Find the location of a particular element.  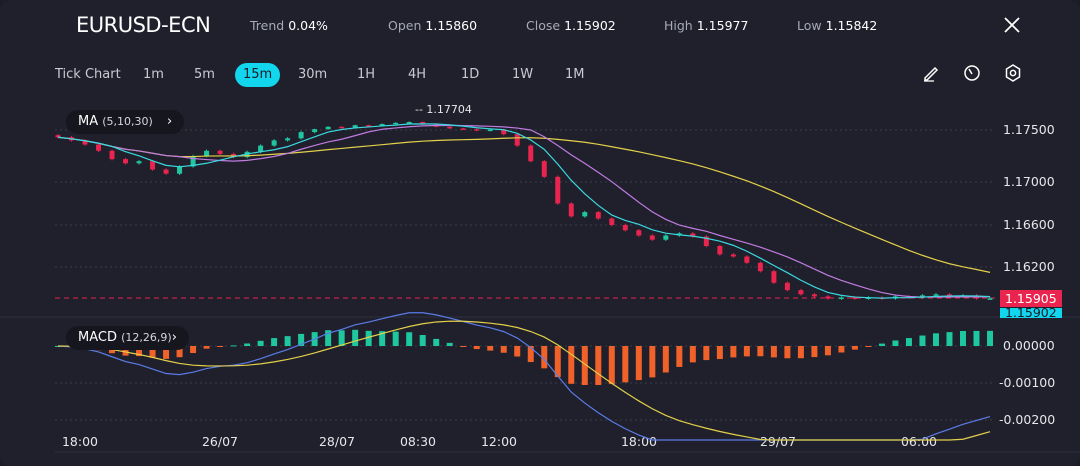

time-axis-label: 29/07 is located at coordinates (778, 441).